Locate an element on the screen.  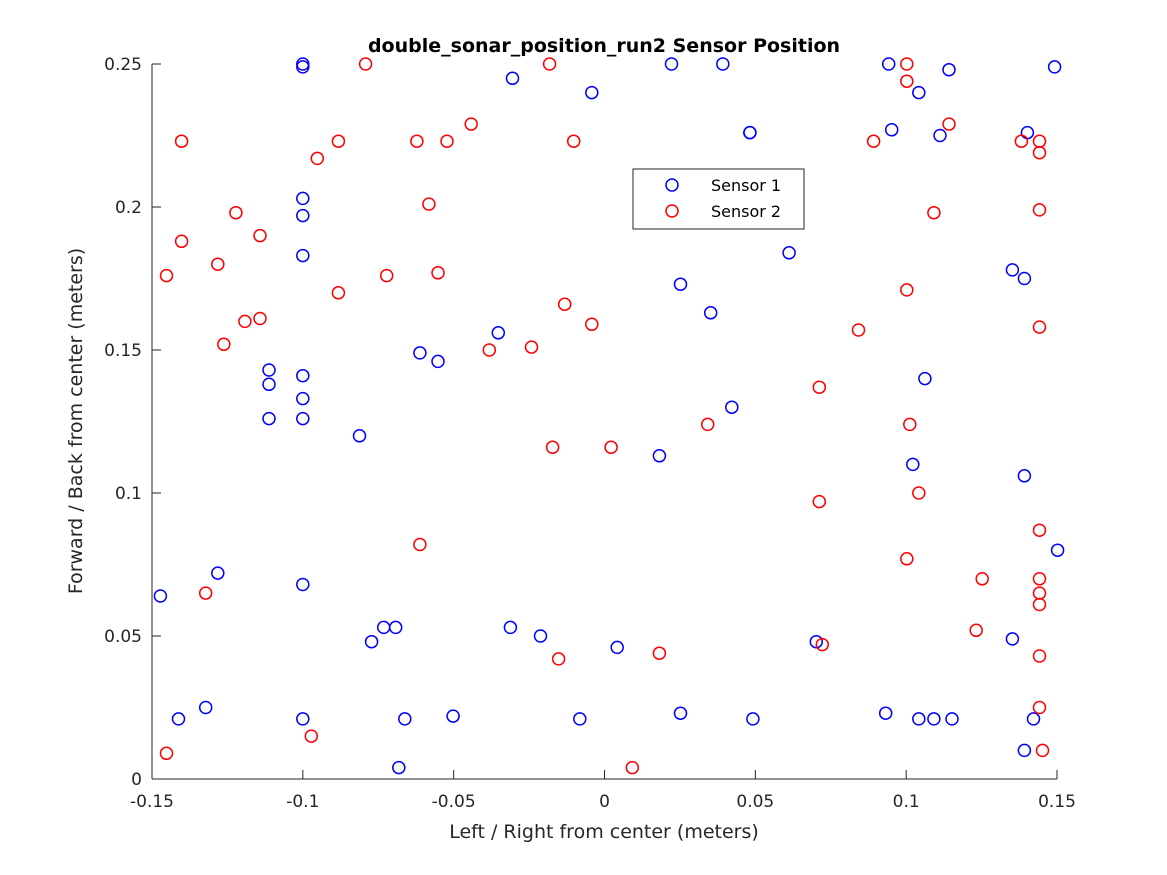
x-tick-label: 0 is located at coordinates (604, 802).